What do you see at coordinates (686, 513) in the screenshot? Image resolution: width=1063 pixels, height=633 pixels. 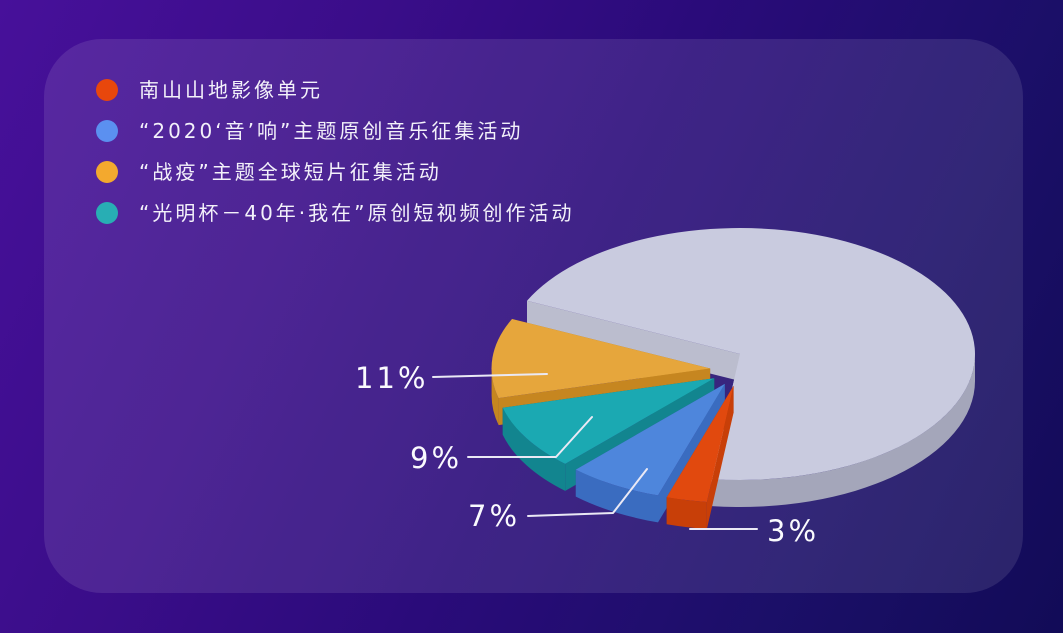 I see `pie-slice-rim-3%` at bounding box center [686, 513].